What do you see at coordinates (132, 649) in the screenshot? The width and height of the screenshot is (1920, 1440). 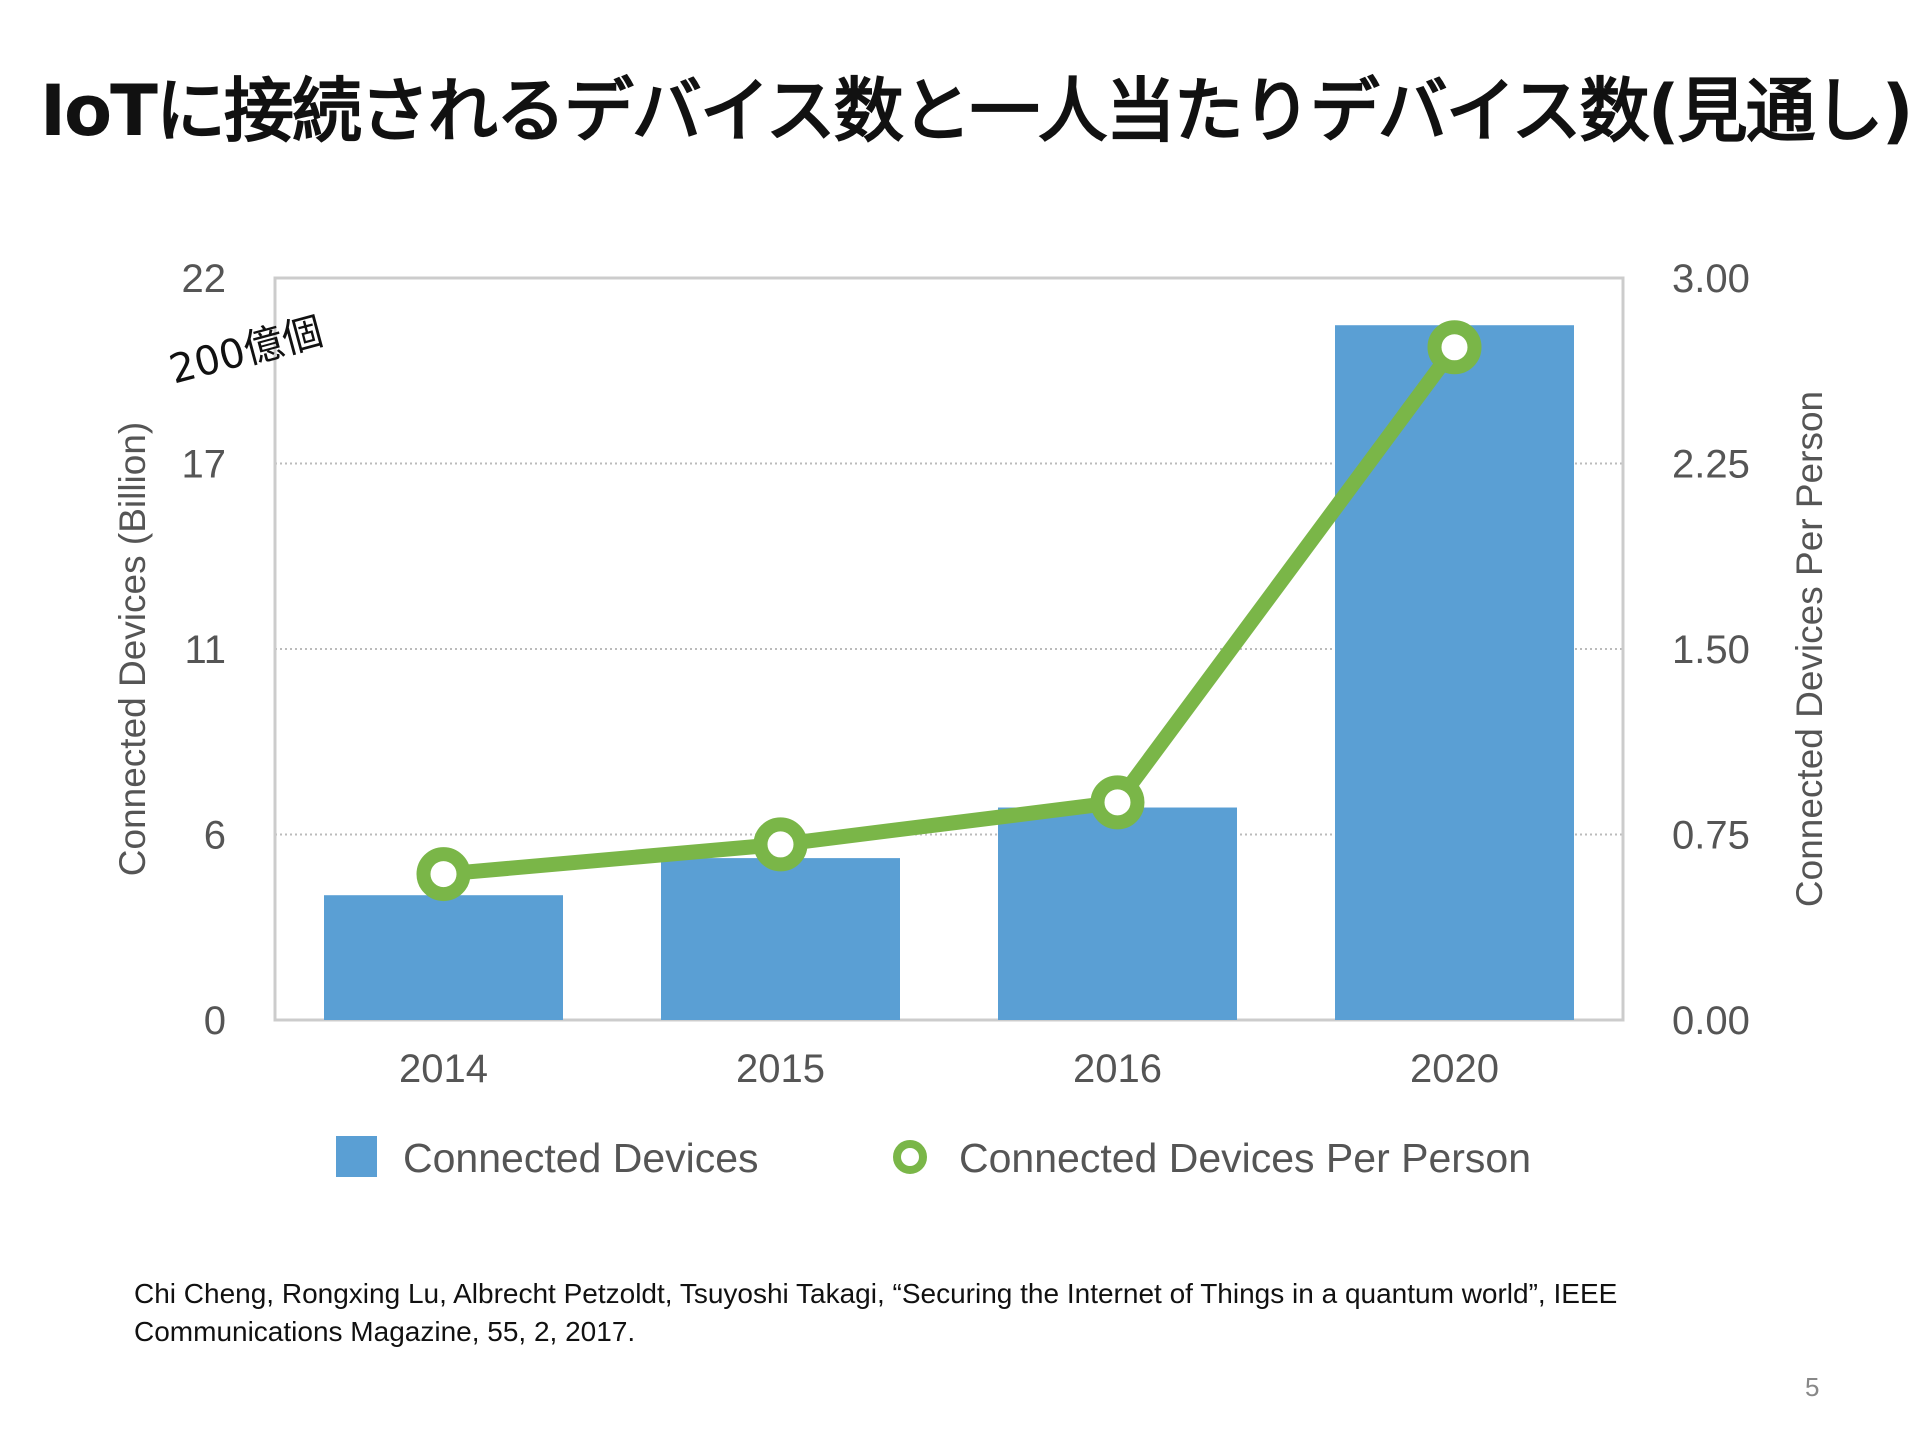 I see `y-axis-title: Connected Devices (Billion)` at bounding box center [132, 649].